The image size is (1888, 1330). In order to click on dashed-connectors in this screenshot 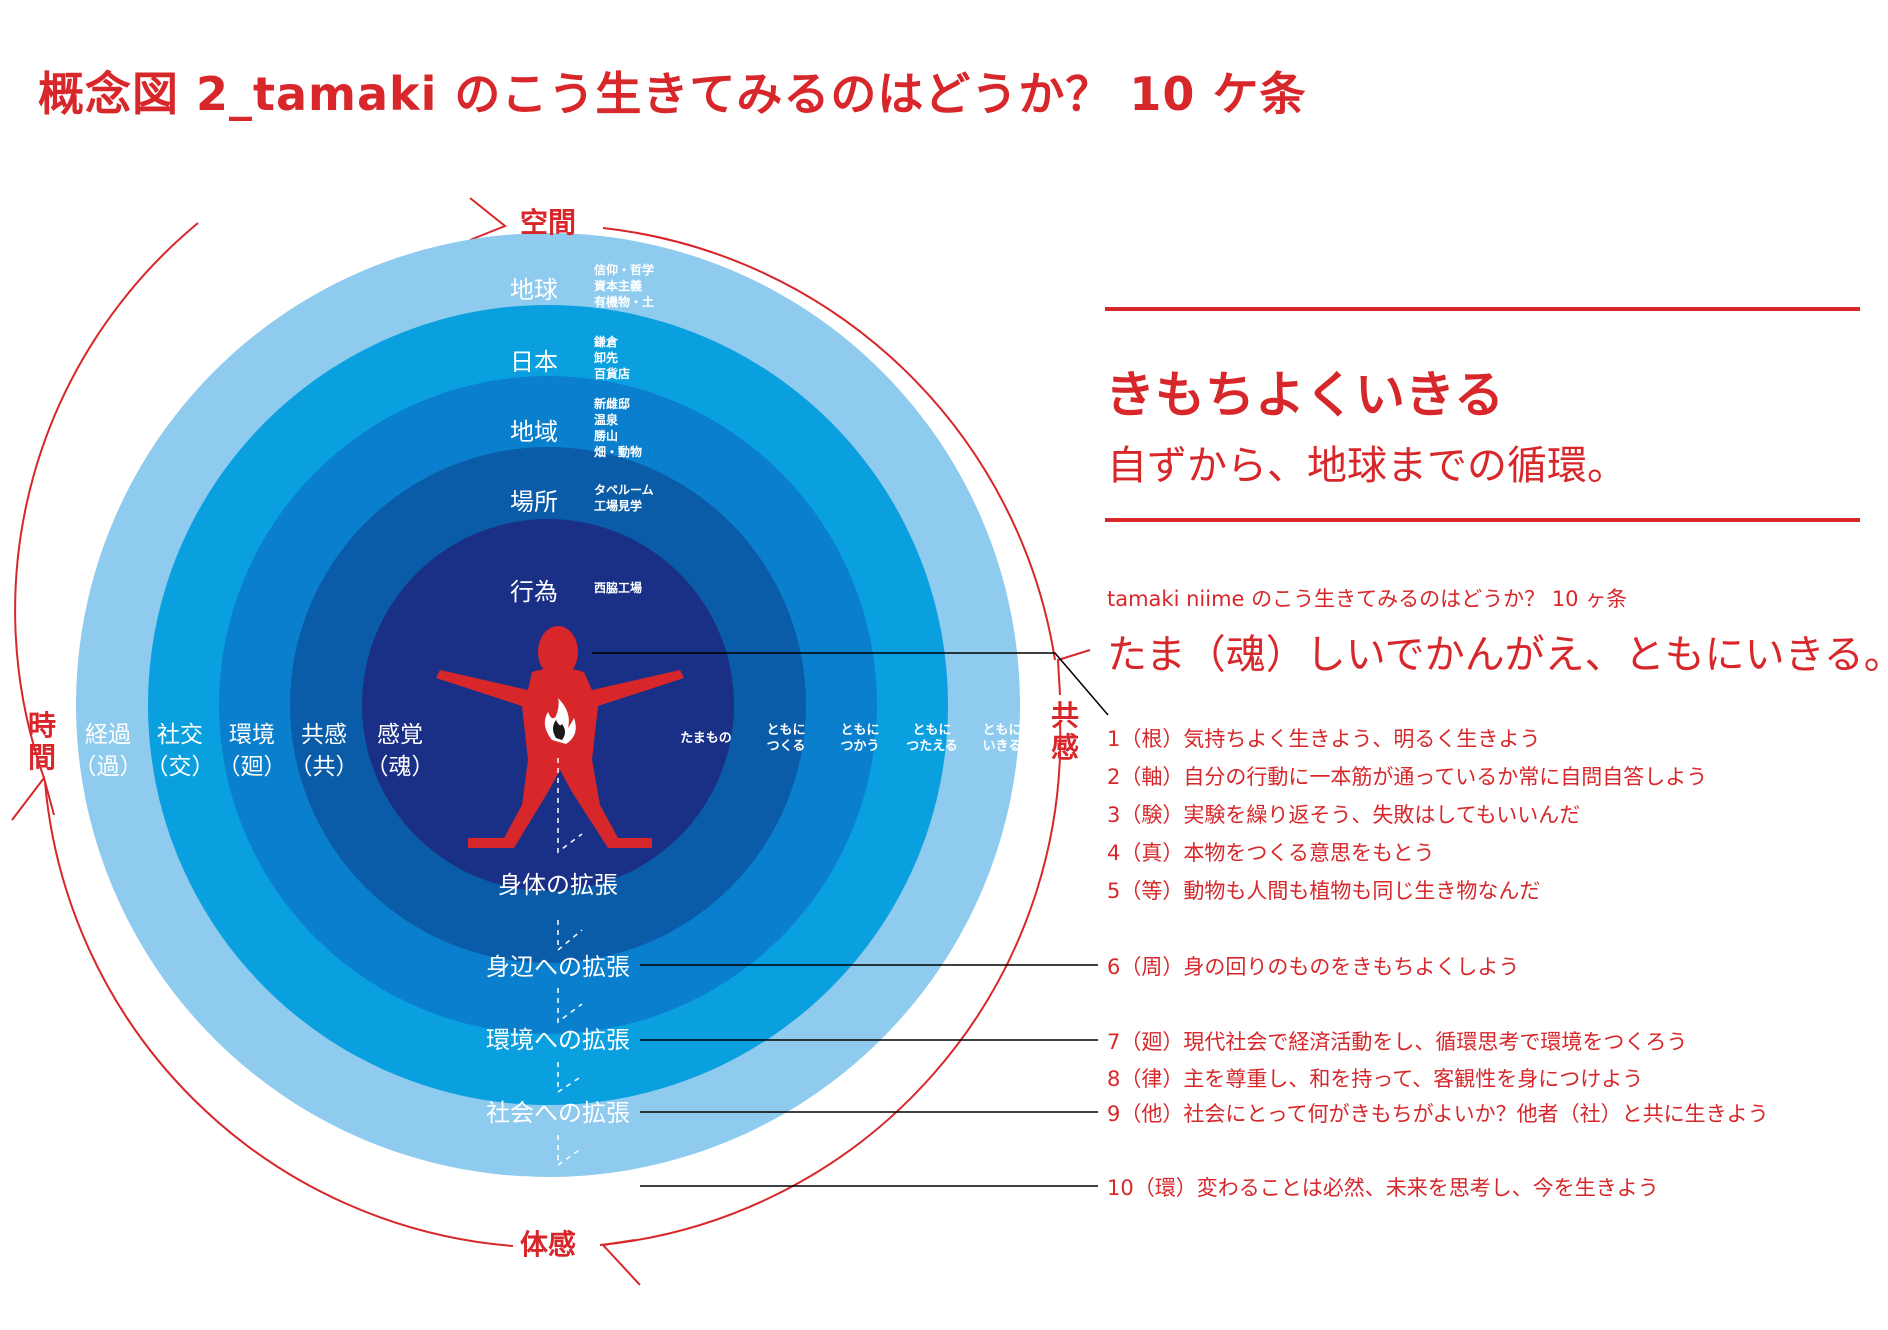, I will do `click(570, 962)`.